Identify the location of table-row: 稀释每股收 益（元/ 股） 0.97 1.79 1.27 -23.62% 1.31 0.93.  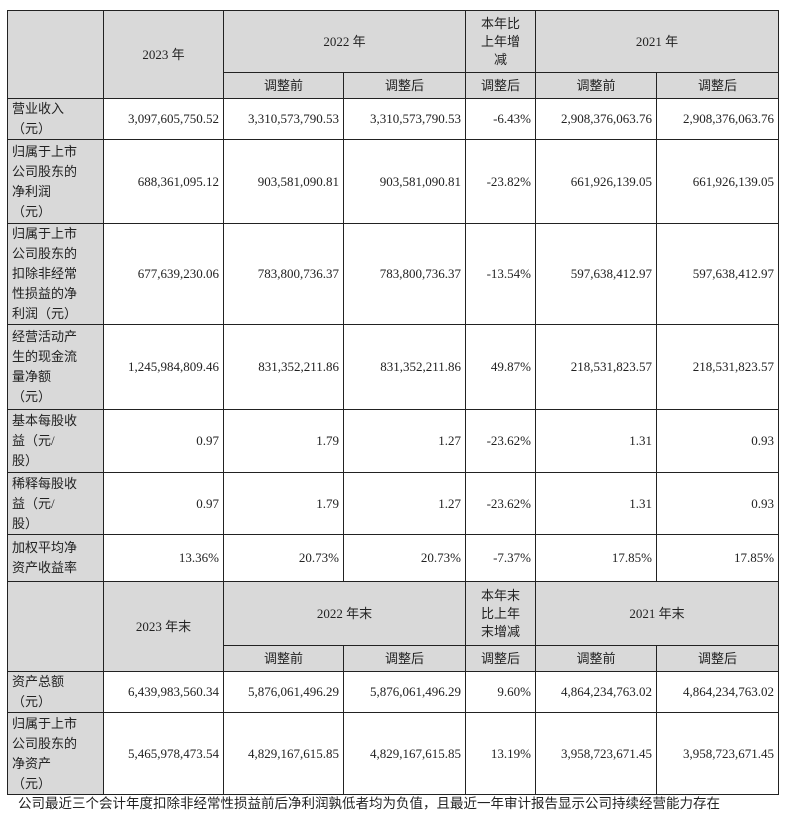
(393, 503).